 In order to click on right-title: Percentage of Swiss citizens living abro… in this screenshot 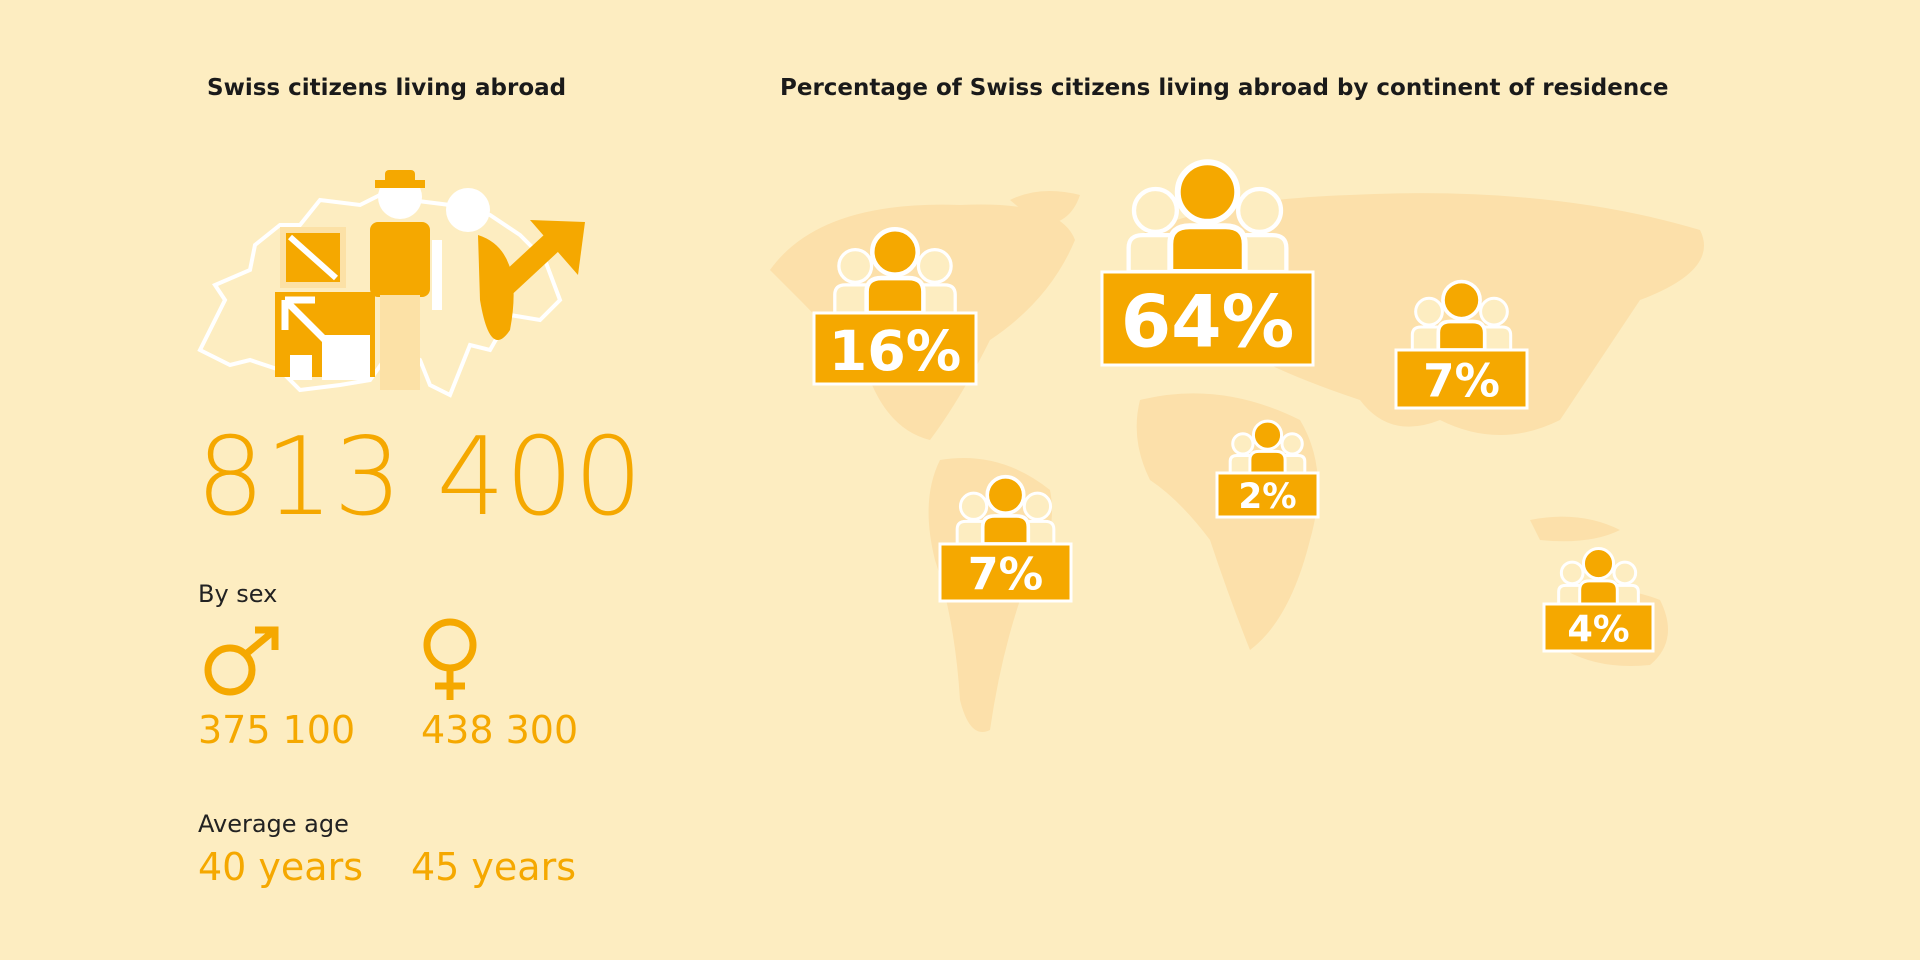, I will do `click(1224, 88)`.